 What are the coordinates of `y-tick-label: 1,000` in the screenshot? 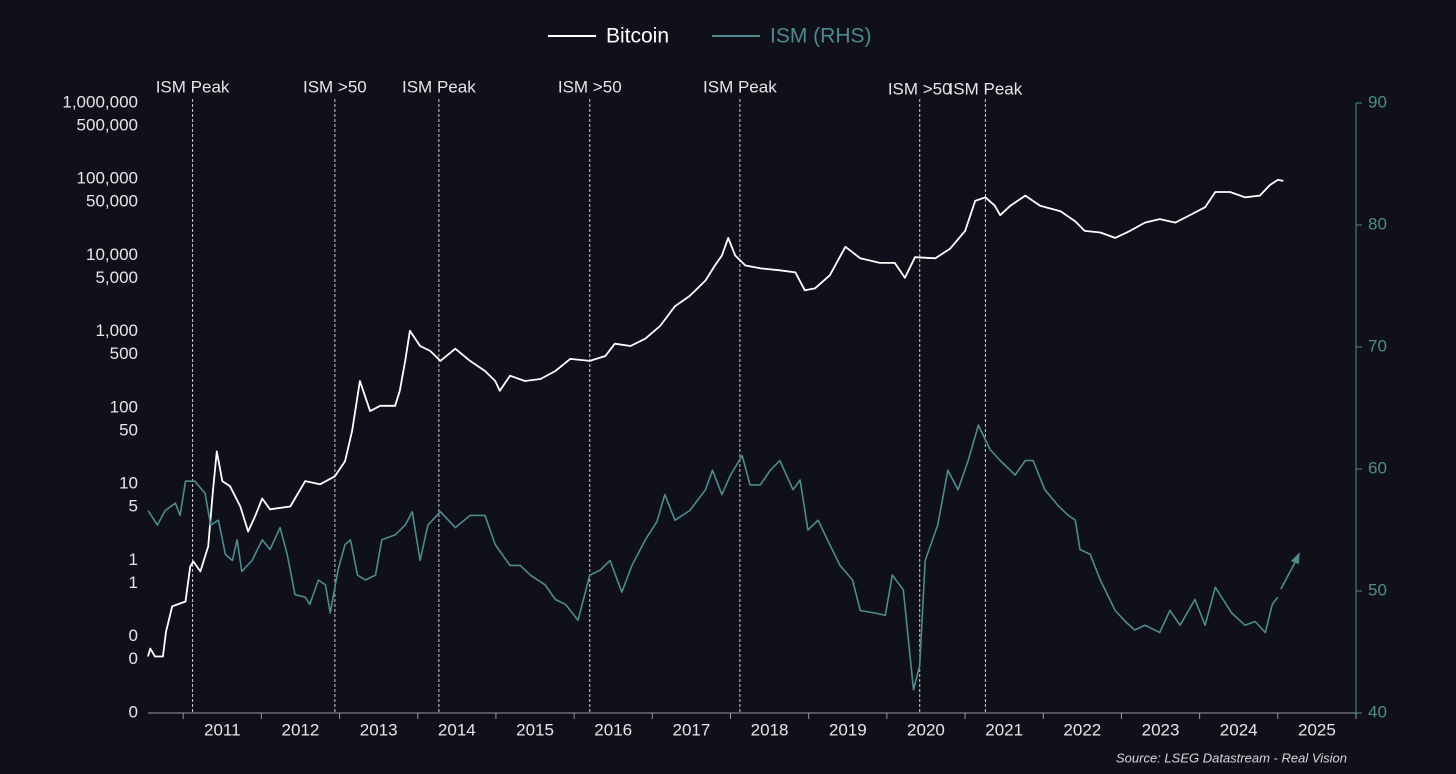 It's located at (116, 330).